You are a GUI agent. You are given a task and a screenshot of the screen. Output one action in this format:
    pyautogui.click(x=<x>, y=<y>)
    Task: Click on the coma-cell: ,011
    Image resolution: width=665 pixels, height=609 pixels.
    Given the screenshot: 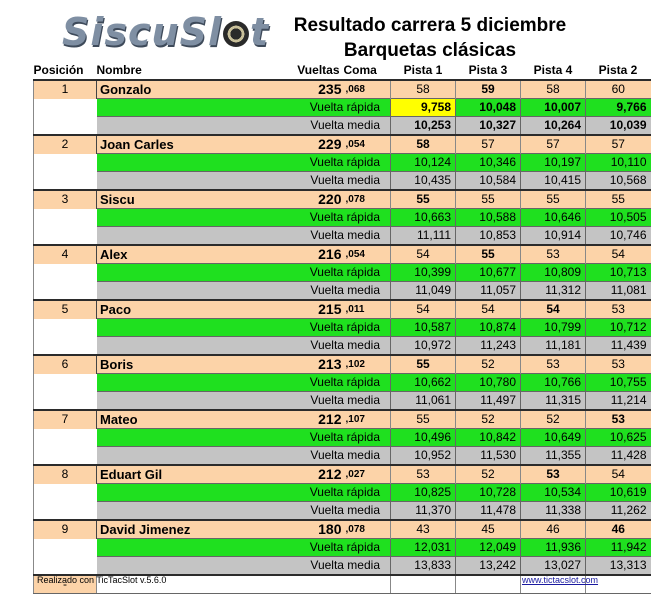 What is the action you would take?
    pyautogui.click(x=367, y=309)
    